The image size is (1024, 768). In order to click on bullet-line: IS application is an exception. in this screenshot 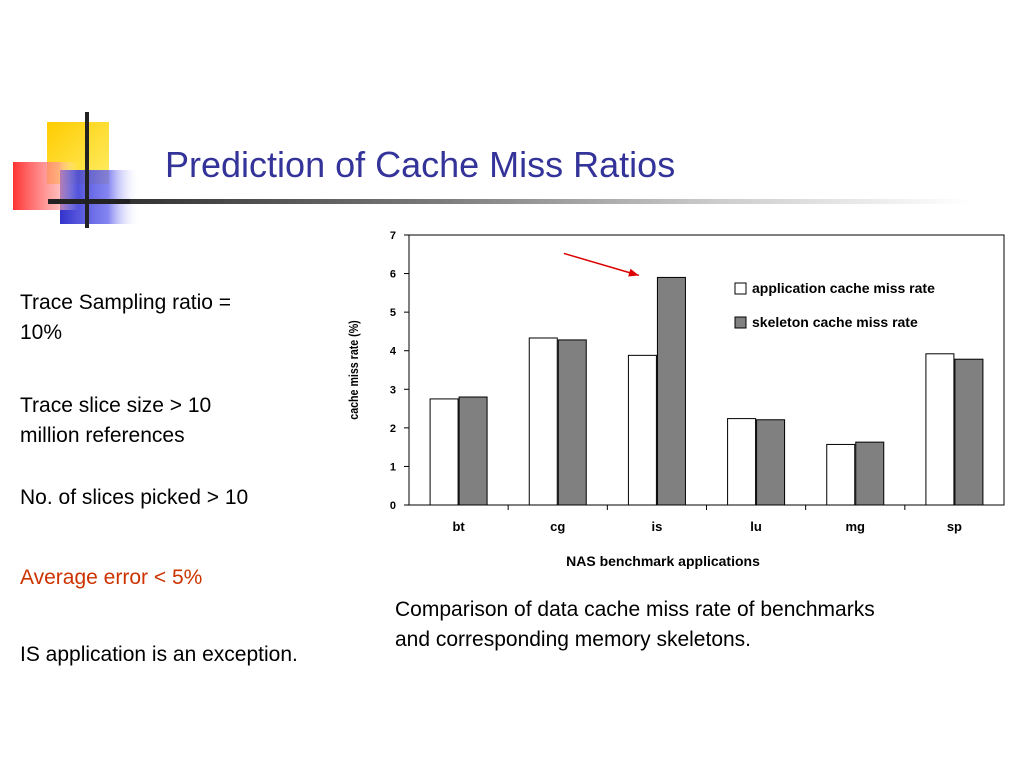, I will do `click(159, 654)`.